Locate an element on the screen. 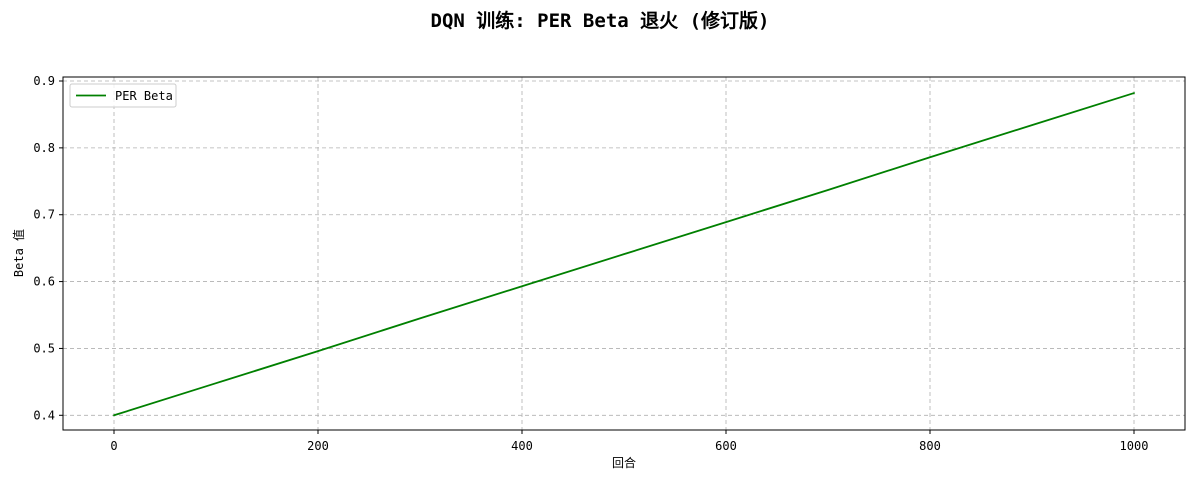 This screenshot has height=504, width=1200. x-tick-label: 400 is located at coordinates (522, 446).